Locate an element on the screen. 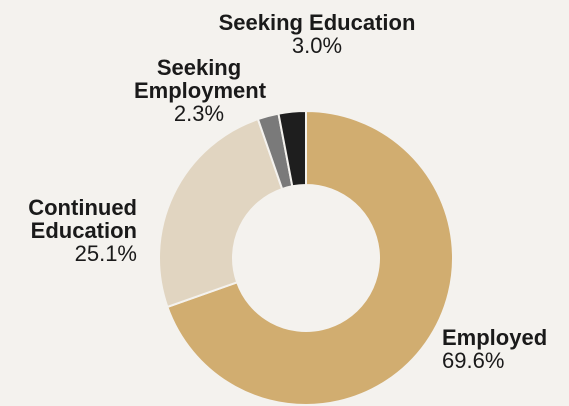 The width and height of the screenshot is (569, 406). slice-percent: 69.6% is located at coordinates (473, 361).